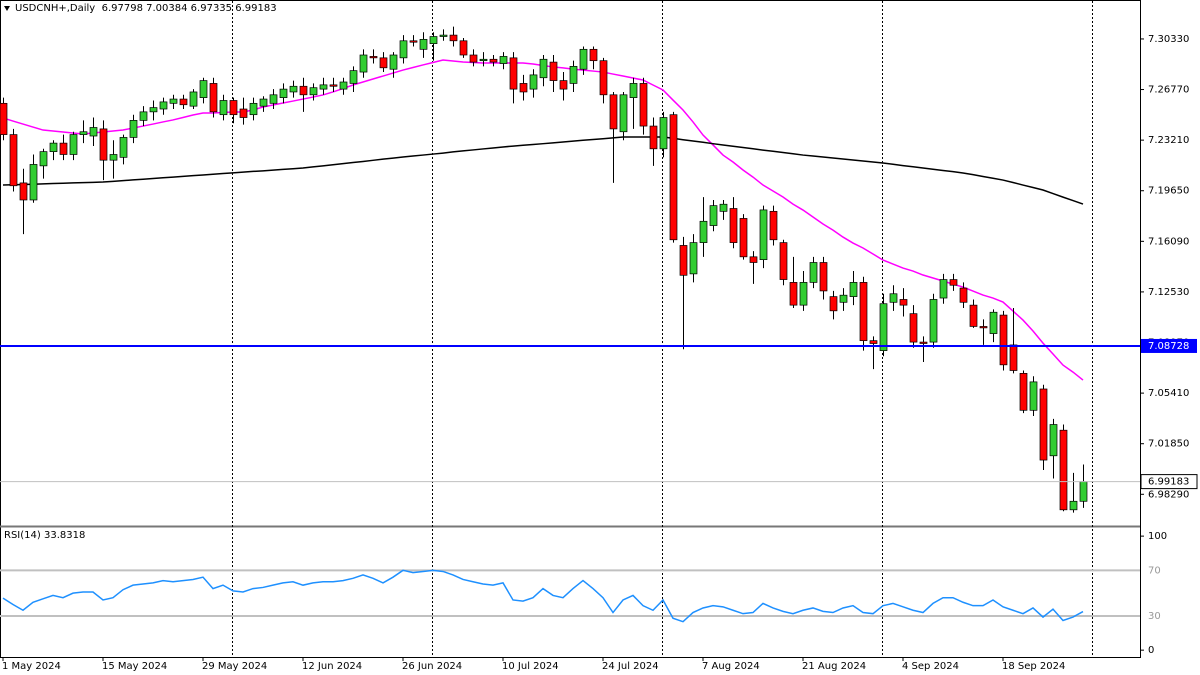 The image size is (1200, 675). I want to click on x-tick-label: 10 Jul 2024, so click(530, 666).